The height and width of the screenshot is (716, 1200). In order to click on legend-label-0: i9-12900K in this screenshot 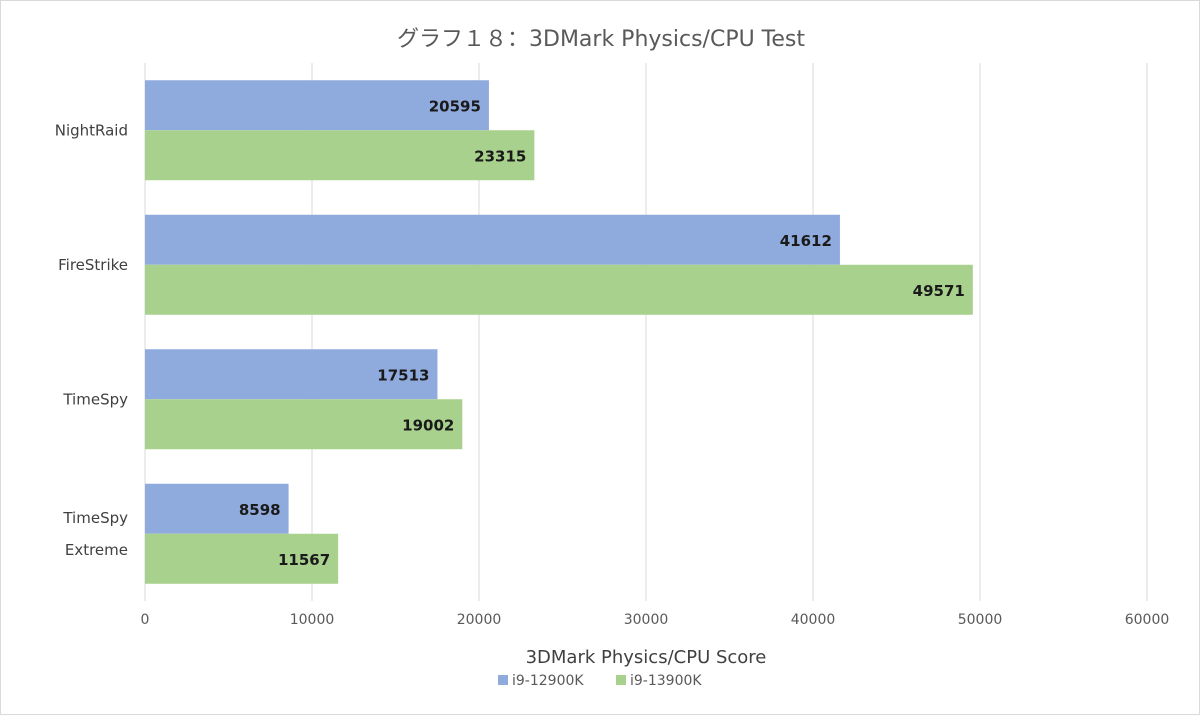, I will do `click(548, 681)`.